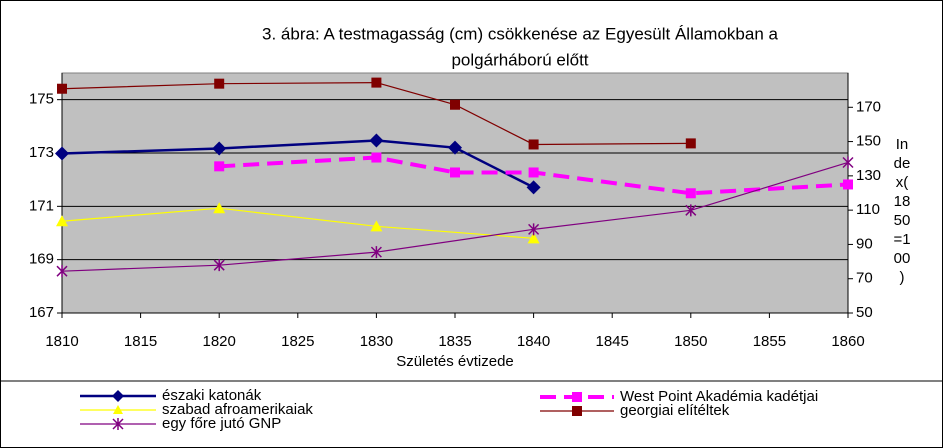 Image resolution: width=943 pixels, height=448 pixels. I want to click on y-tick-label: 173, so click(41, 152).